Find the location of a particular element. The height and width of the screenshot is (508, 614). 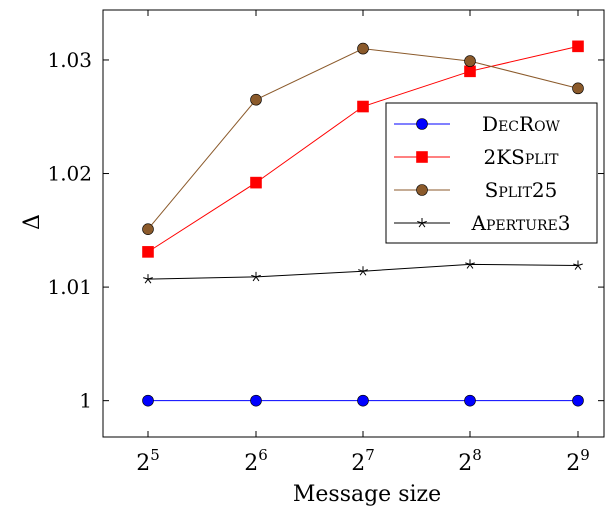

legend-item-2ksplit: 2KSplit is located at coordinates (476, 157).